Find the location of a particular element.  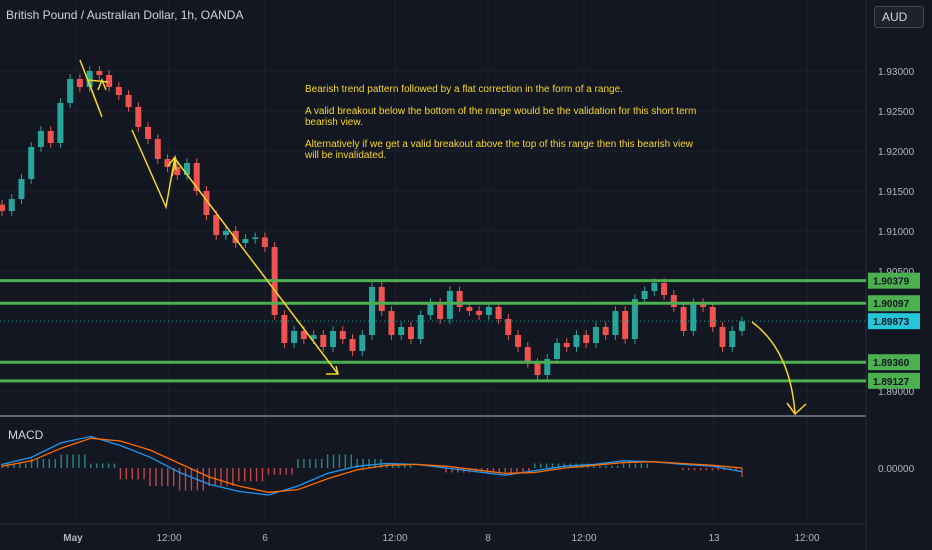

level-tag-text-3: 1.89127 is located at coordinates (891, 382).